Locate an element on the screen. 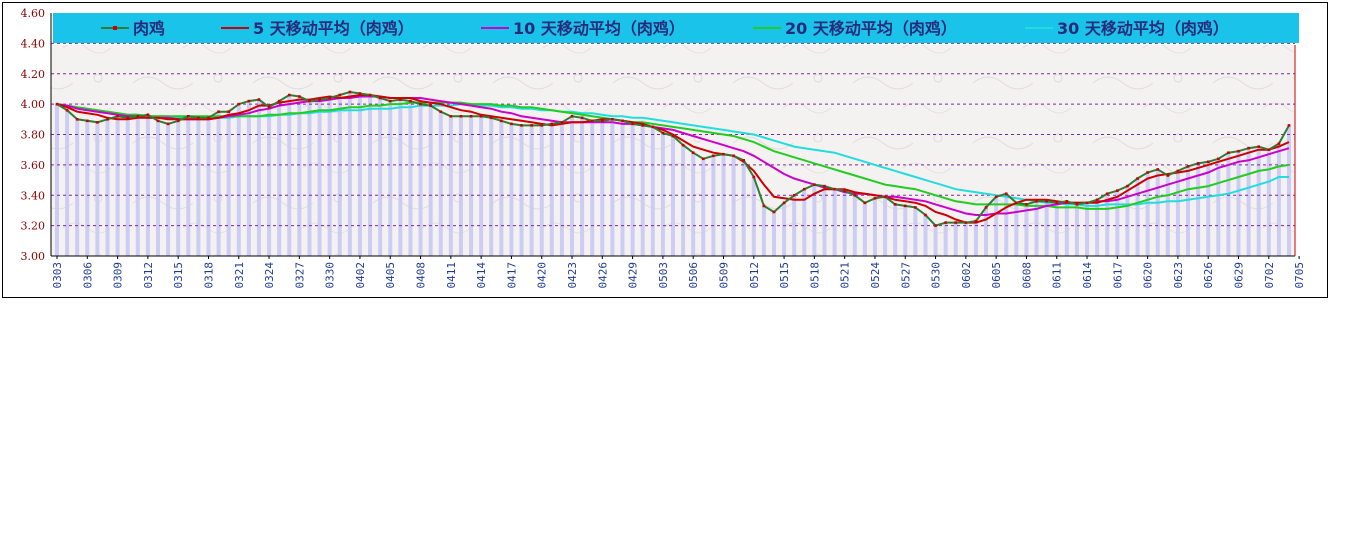  x-tick-label: 0309 is located at coordinates (118, 275).